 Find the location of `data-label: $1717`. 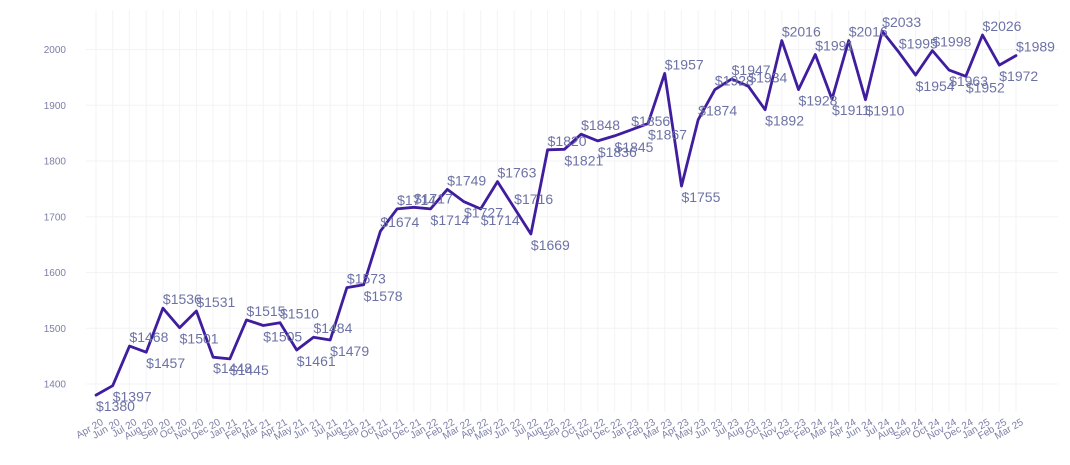

data-label: $1717 is located at coordinates (433, 198).